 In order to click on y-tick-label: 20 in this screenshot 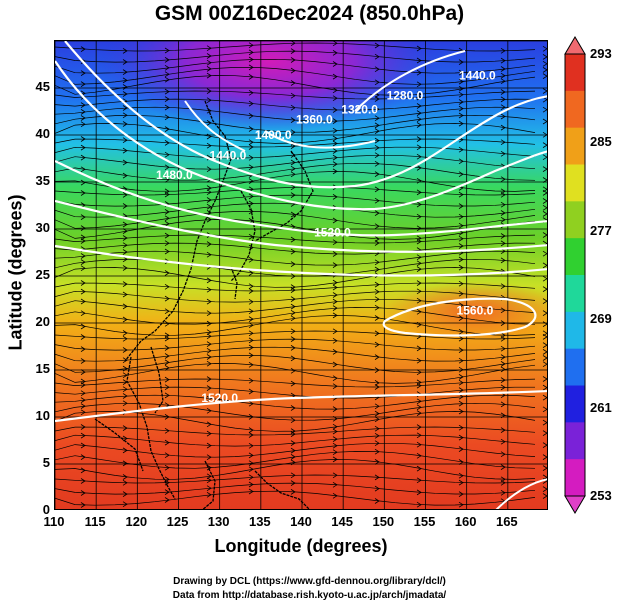, I will do `click(42, 321)`.